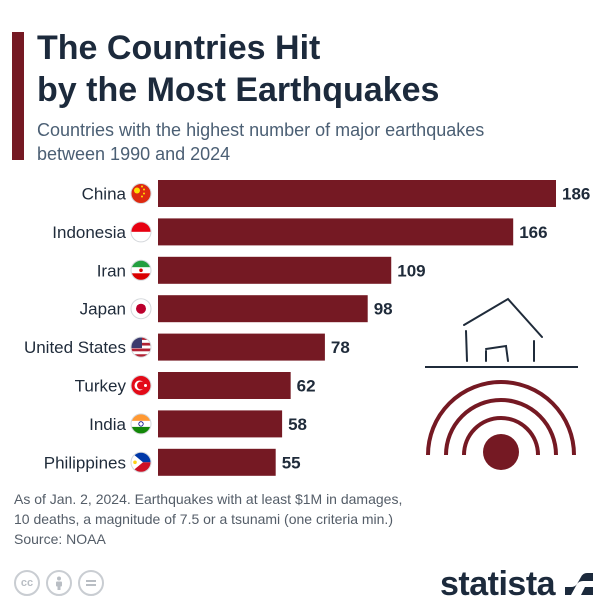  Describe the element at coordinates (141, 270) in the screenshot. I see `iran-flag-icon` at that location.